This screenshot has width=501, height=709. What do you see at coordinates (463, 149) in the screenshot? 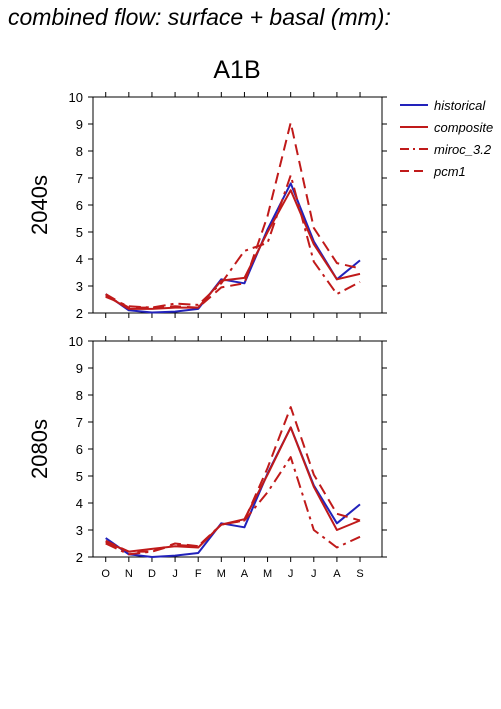
I see `legend-label-miroc_3.2: miroc_3.2` at bounding box center [463, 149].